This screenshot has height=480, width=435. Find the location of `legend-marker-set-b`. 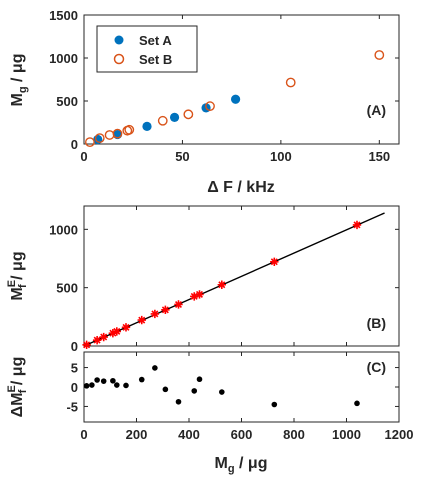

legend-marker-set-b is located at coordinates (119, 59).